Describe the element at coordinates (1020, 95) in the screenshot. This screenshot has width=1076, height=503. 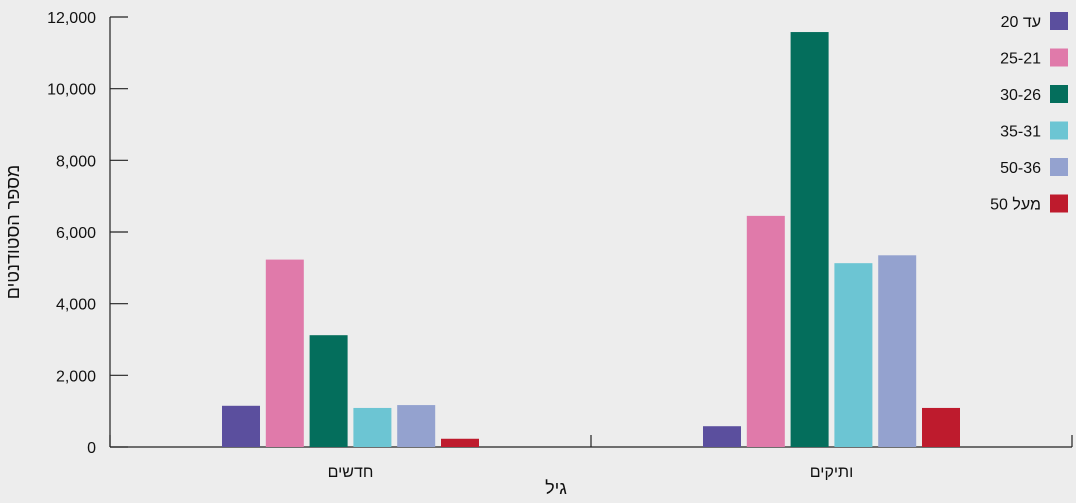
I see `legend-label: 30-26` at that location.